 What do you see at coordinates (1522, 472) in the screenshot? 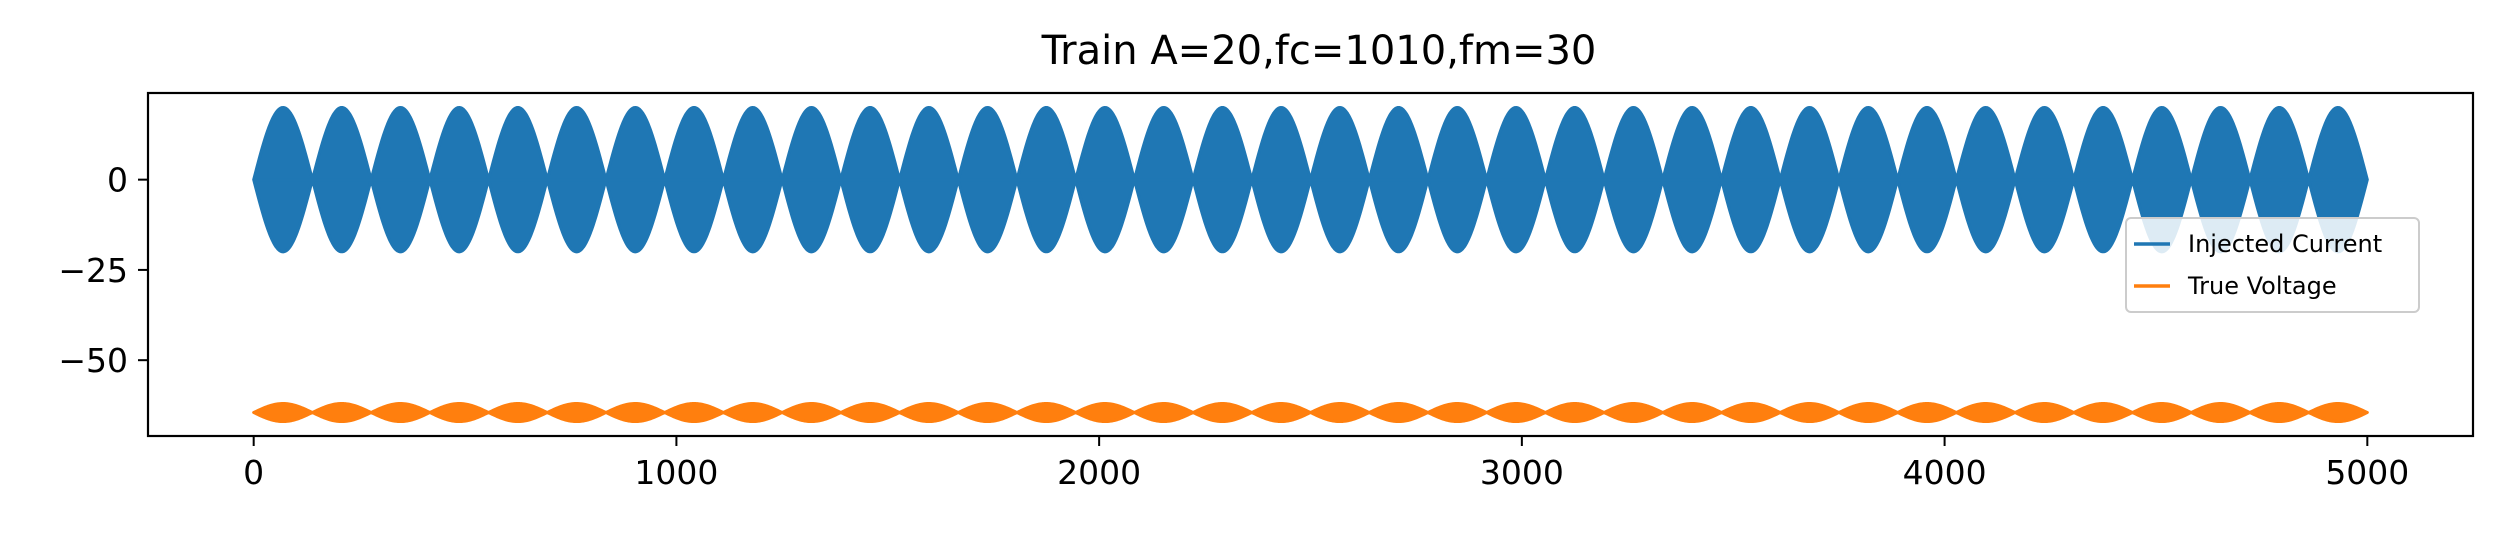
I see `x-tick-label: 3000` at bounding box center [1522, 472].